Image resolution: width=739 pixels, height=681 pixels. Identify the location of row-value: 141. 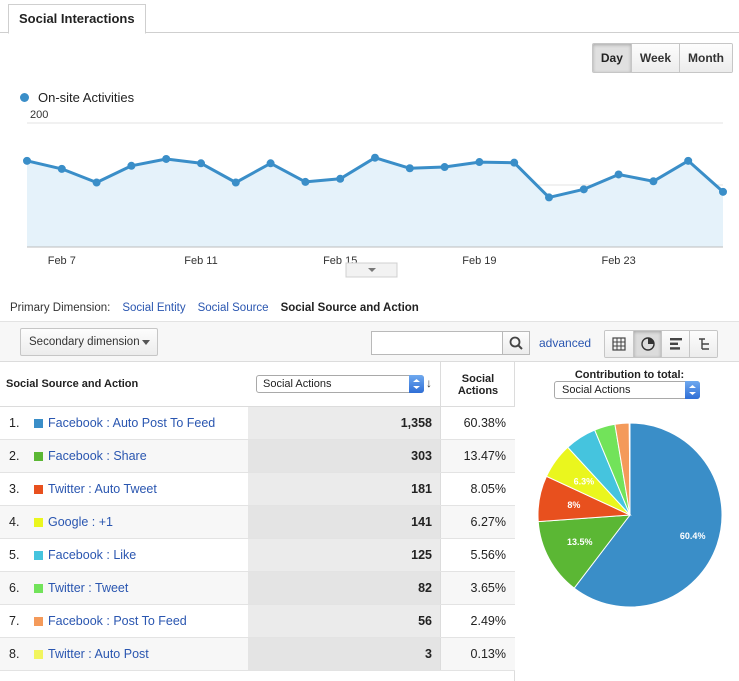
(344, 522).